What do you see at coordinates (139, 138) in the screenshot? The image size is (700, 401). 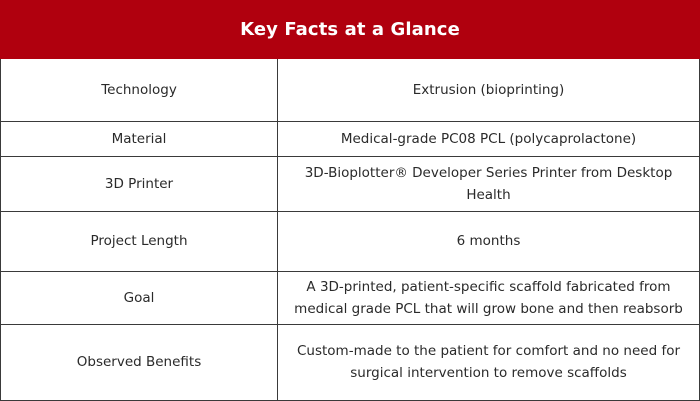 I see `row-label: Material` at bounding box center [139, 138].